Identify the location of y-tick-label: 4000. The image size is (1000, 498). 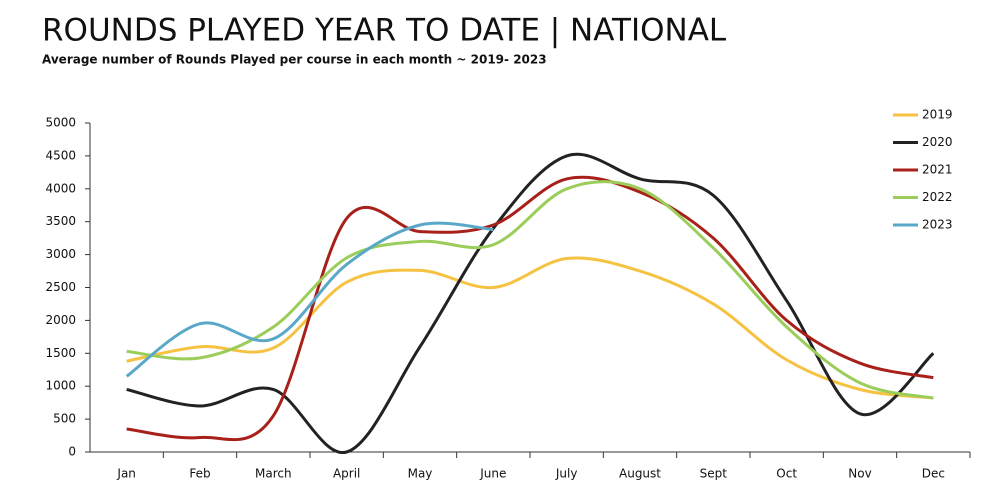
(60, 188).